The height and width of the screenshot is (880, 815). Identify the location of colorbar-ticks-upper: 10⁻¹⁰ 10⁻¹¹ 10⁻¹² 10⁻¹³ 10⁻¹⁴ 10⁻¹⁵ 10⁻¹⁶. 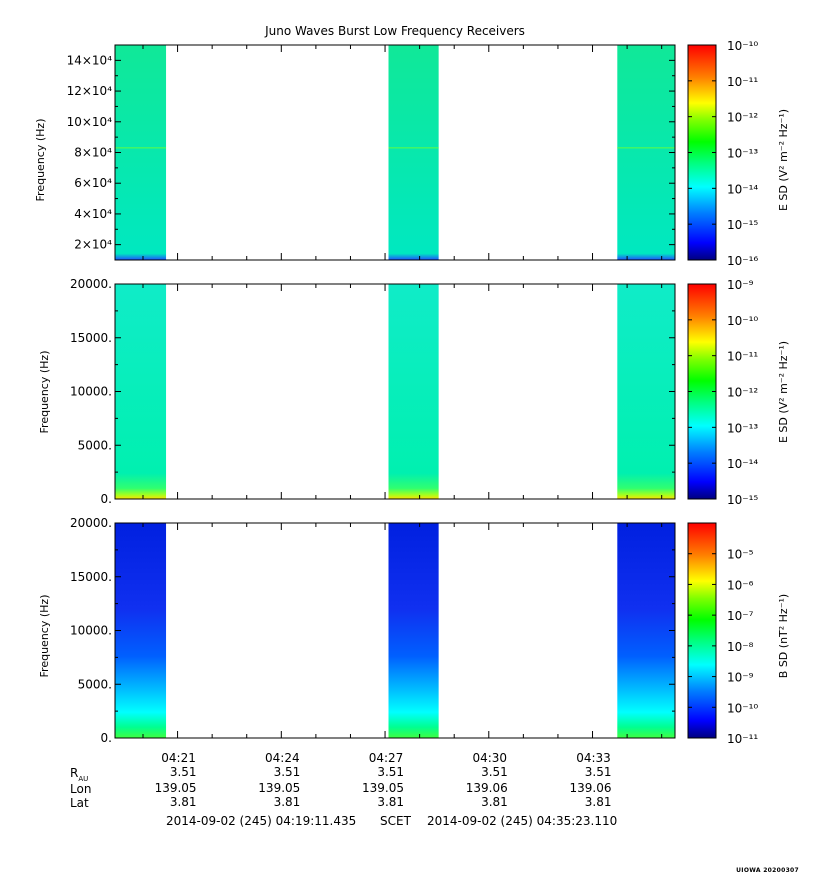
(723, 153).